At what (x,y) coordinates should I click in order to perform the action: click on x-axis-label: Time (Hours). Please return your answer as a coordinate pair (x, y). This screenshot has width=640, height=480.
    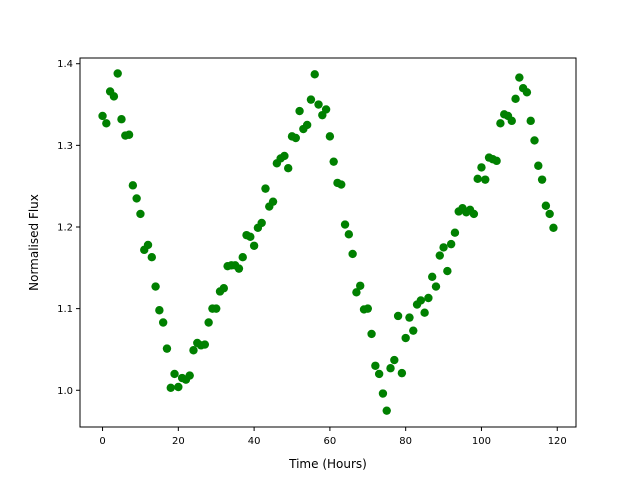
    Looking at the image, I should click on (327, 464).